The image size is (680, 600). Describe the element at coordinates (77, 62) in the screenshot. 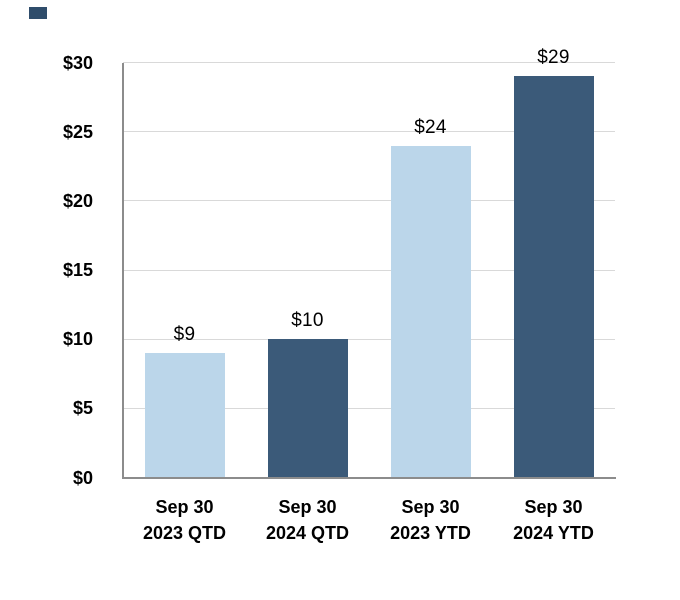

I see `y-axis-tick-label: $30` at that location.